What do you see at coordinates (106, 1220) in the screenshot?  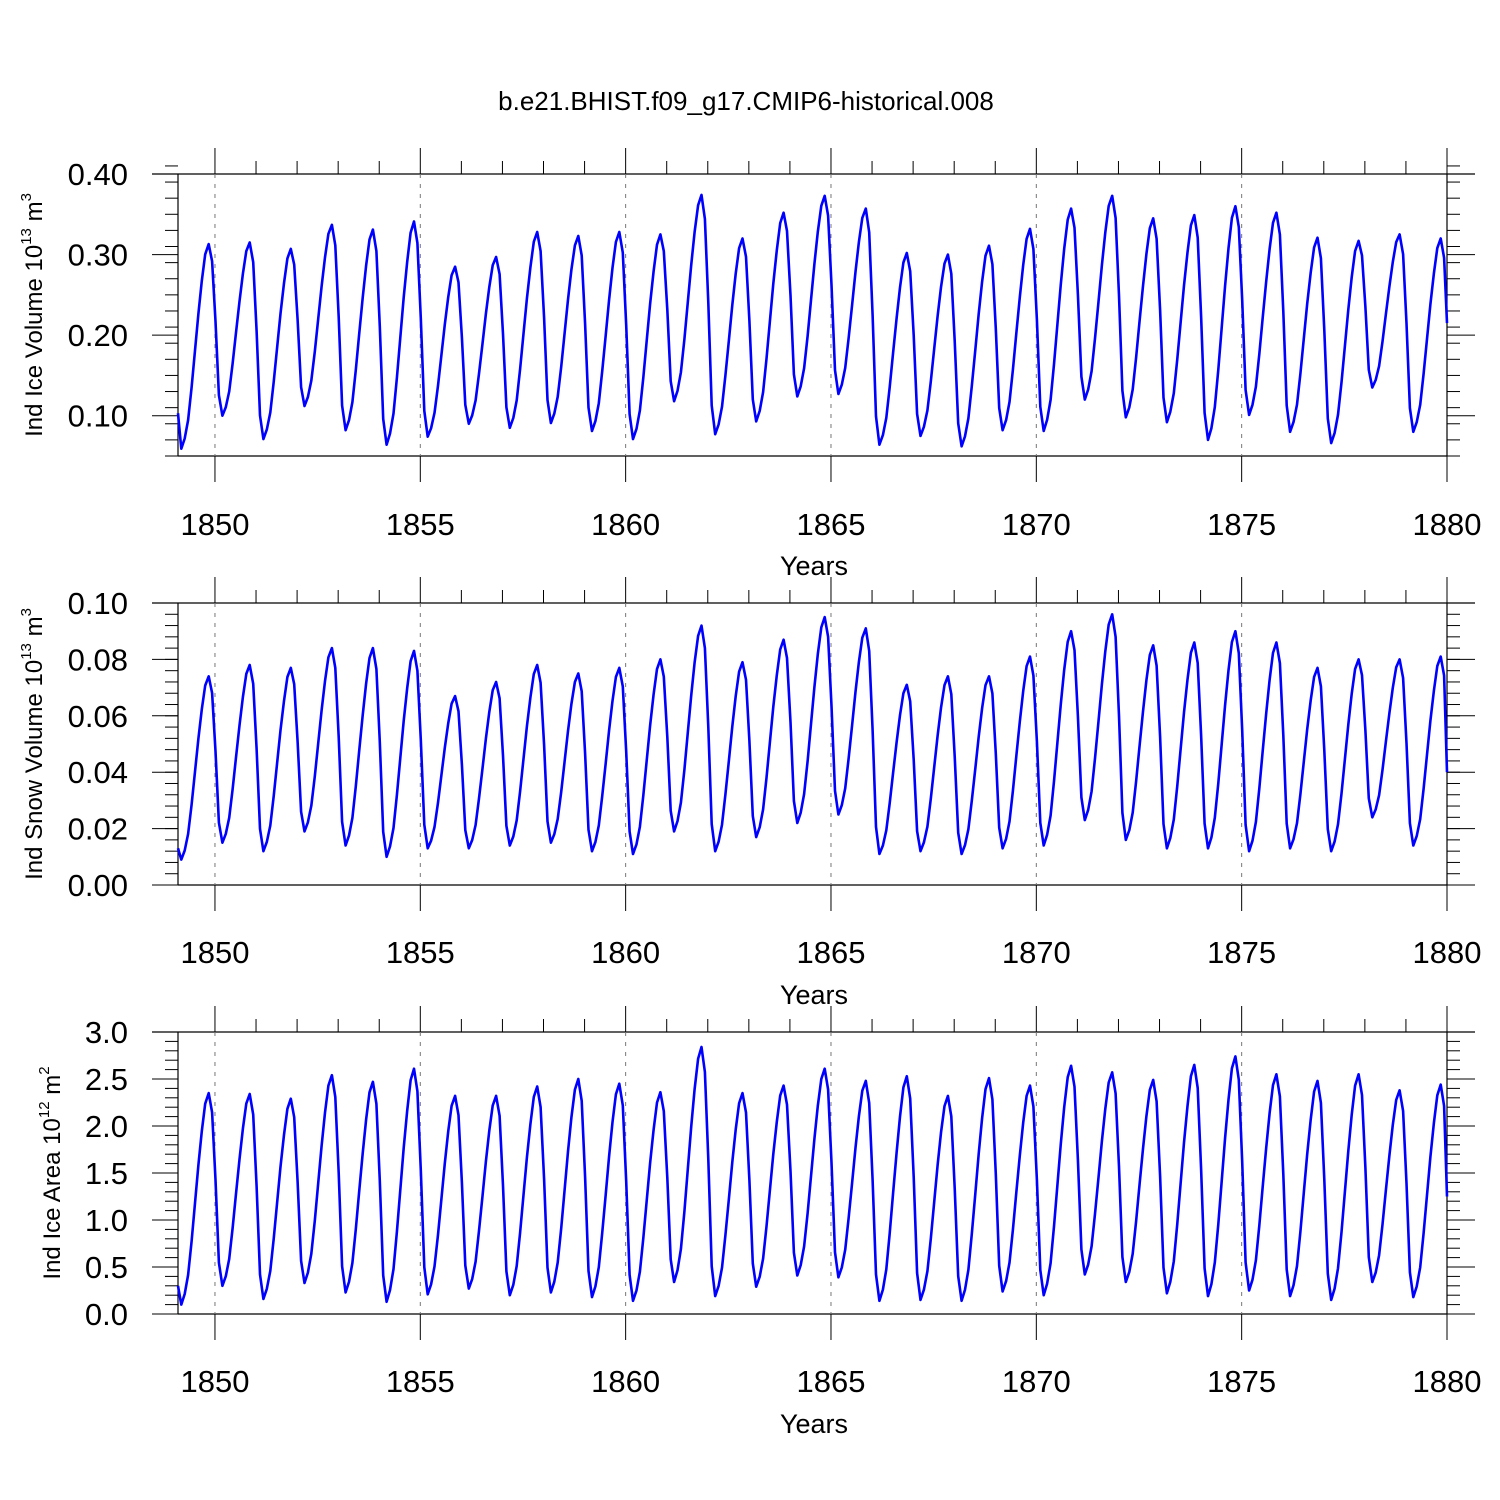 I see `y-tick-label: 1.0` at bounding box center [106, 1220].